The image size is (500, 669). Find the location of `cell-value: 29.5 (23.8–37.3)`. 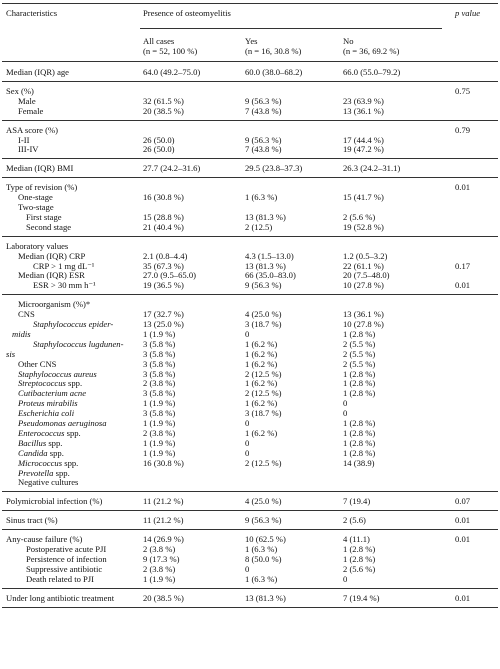

cell-value: 29.5 (23.8–37.3) is located at coordinates (274, 168).